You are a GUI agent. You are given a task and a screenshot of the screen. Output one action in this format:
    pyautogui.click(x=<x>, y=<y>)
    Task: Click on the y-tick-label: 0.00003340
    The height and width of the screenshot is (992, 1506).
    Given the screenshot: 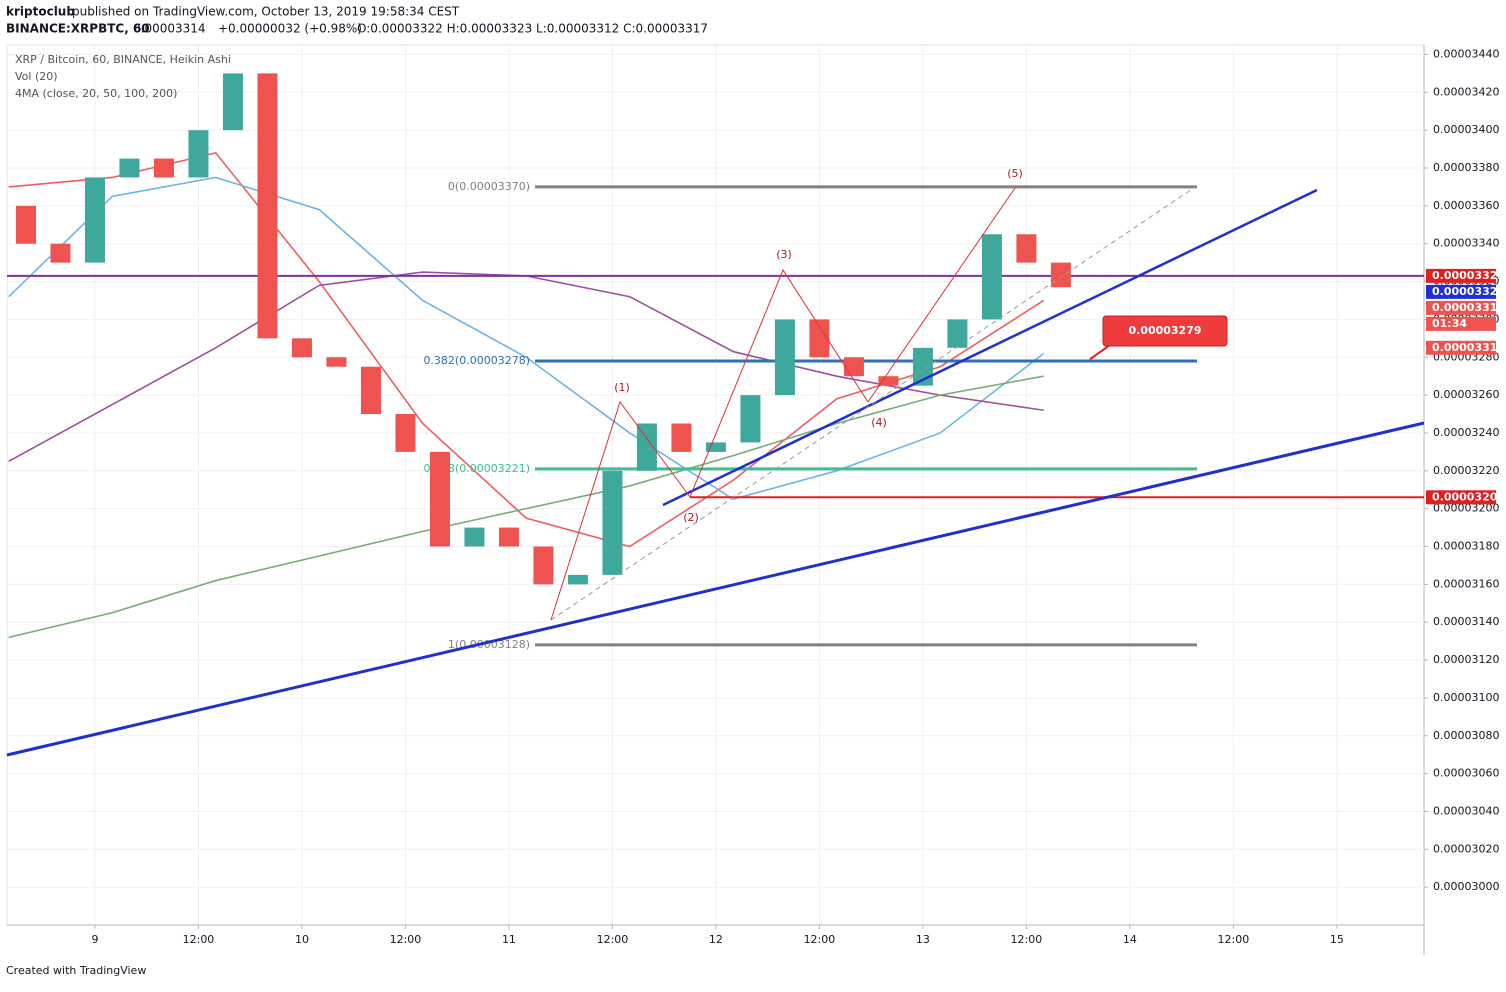 What is the action you would take?
    pyautogui.click(x=1466, y=243)
    